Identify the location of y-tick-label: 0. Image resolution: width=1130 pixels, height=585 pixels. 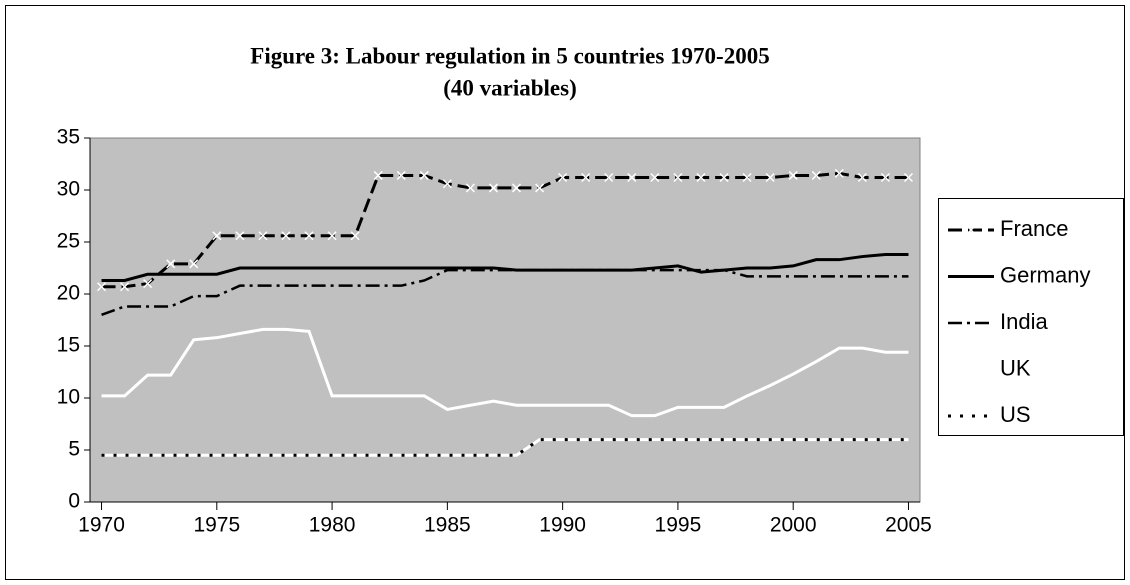
(74, 501).